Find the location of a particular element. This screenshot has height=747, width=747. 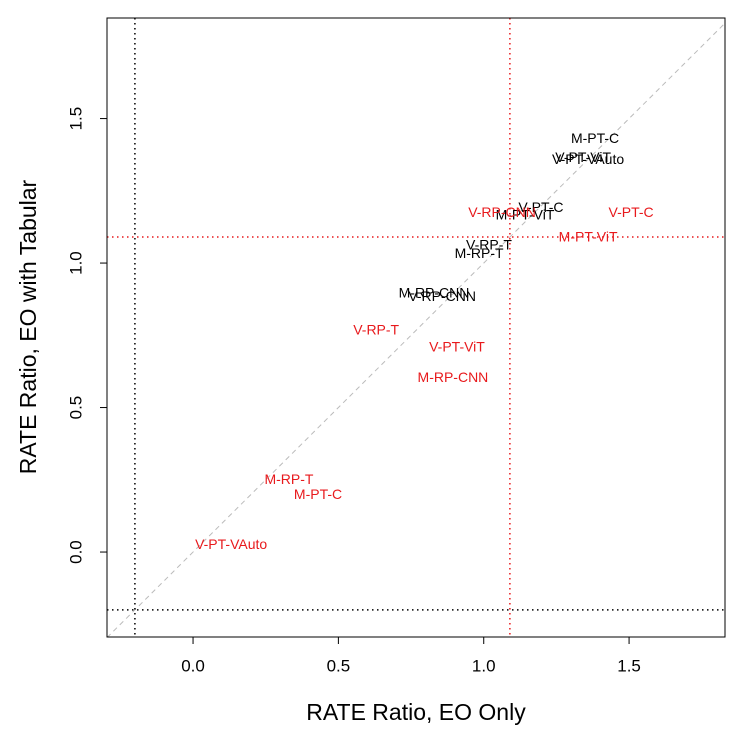

y-tick-label: 0.5 is located at coordinates (75, 408).